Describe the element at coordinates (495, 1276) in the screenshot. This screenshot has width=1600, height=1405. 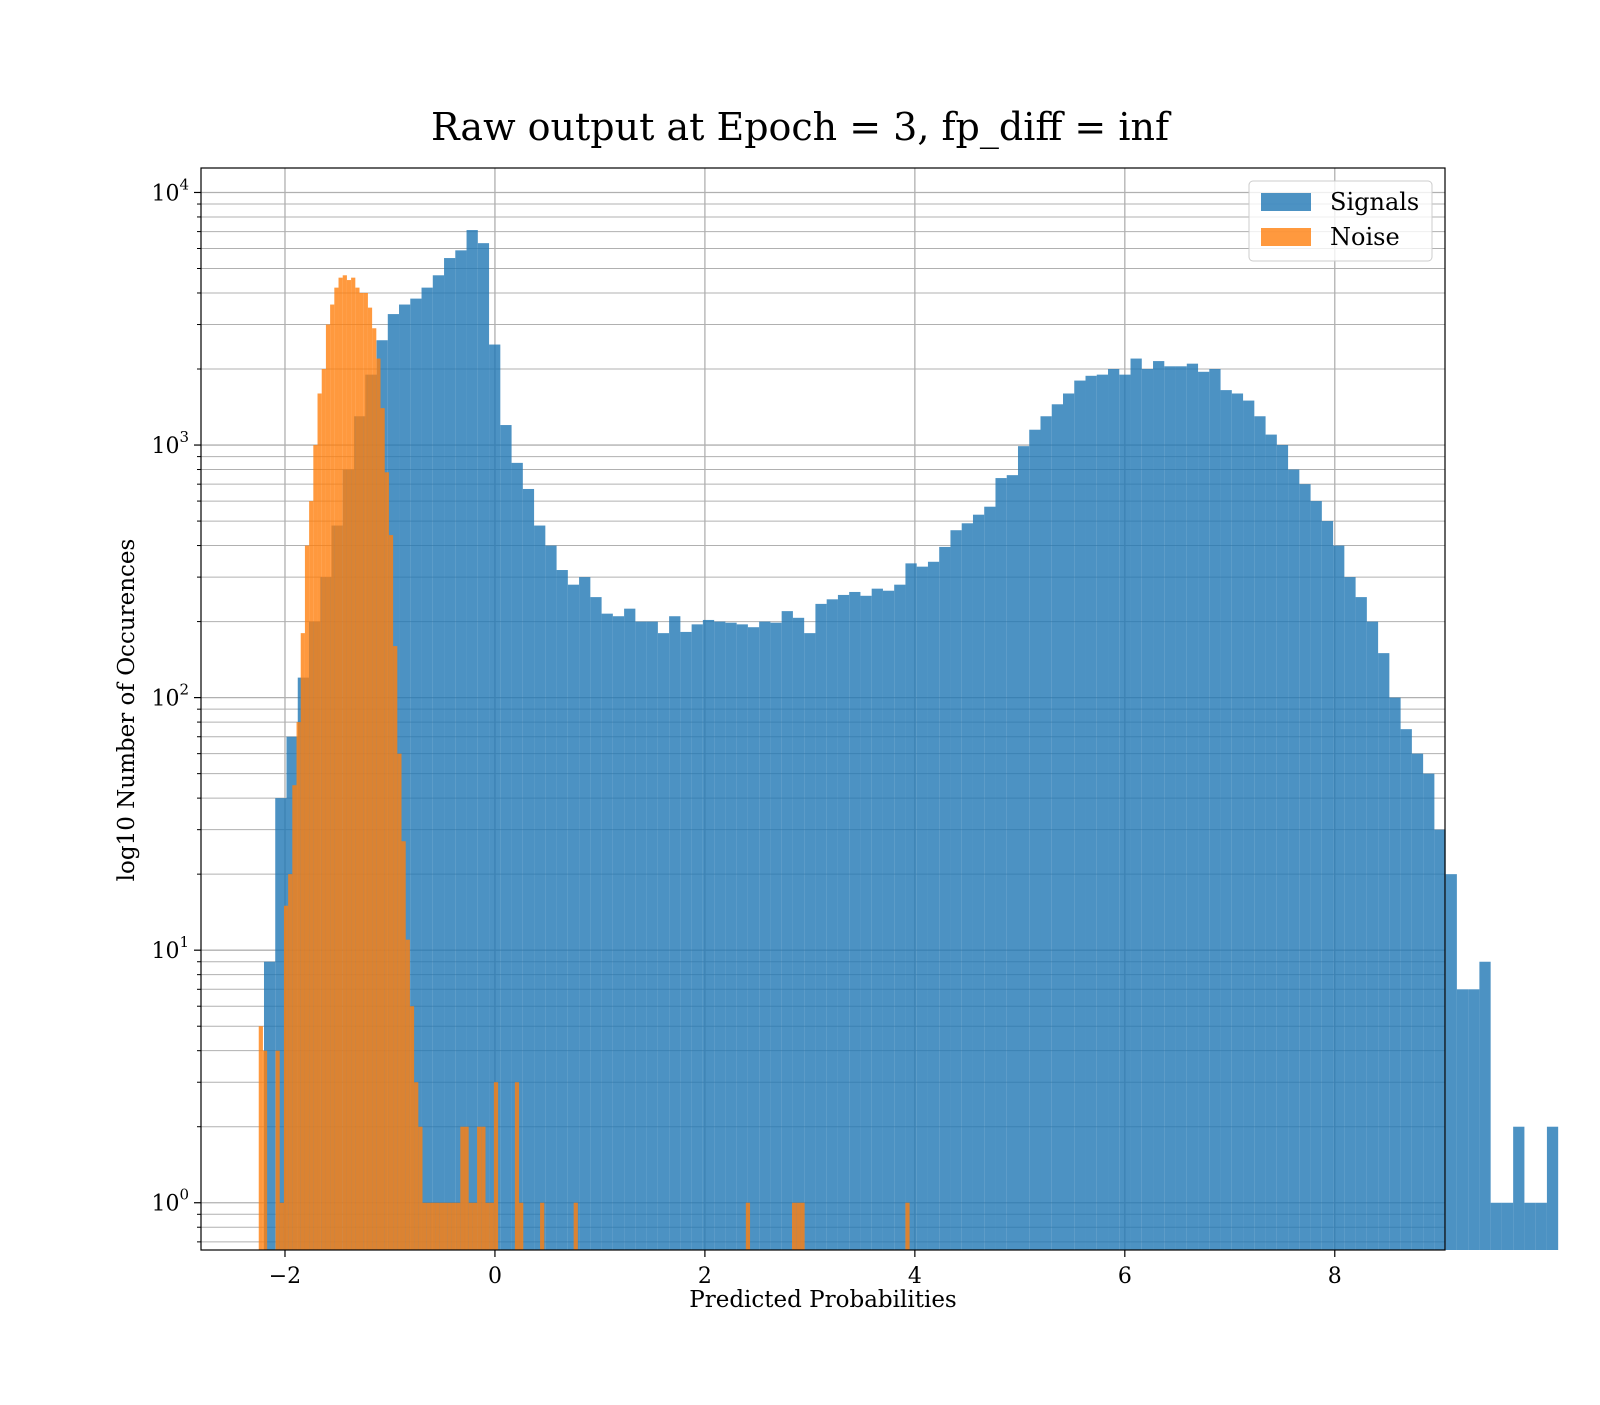
I see `x-tick-label: 0` at that location.